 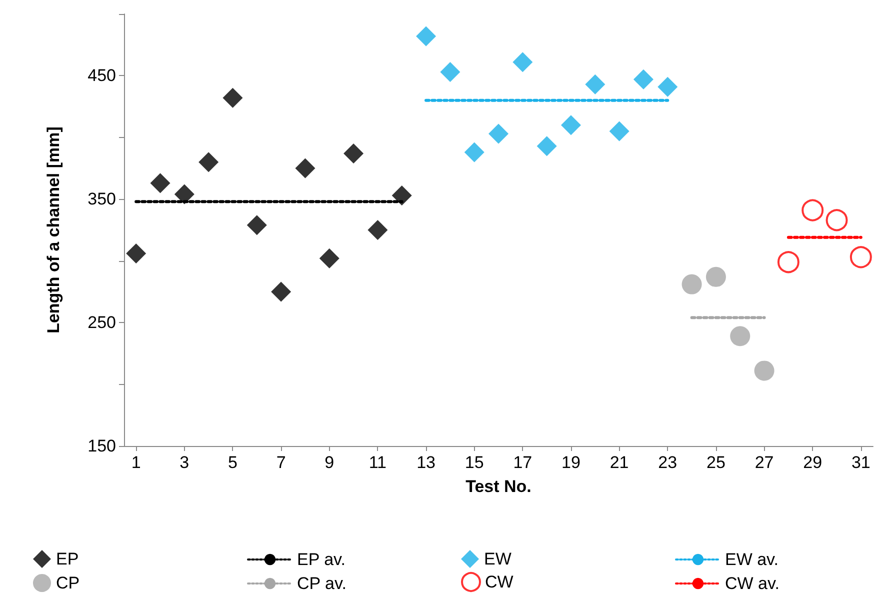 What do you see at coordinates (522, 462) in the screenshot?
I see `x-tick-label: 17` at bounding box center [522, 462].